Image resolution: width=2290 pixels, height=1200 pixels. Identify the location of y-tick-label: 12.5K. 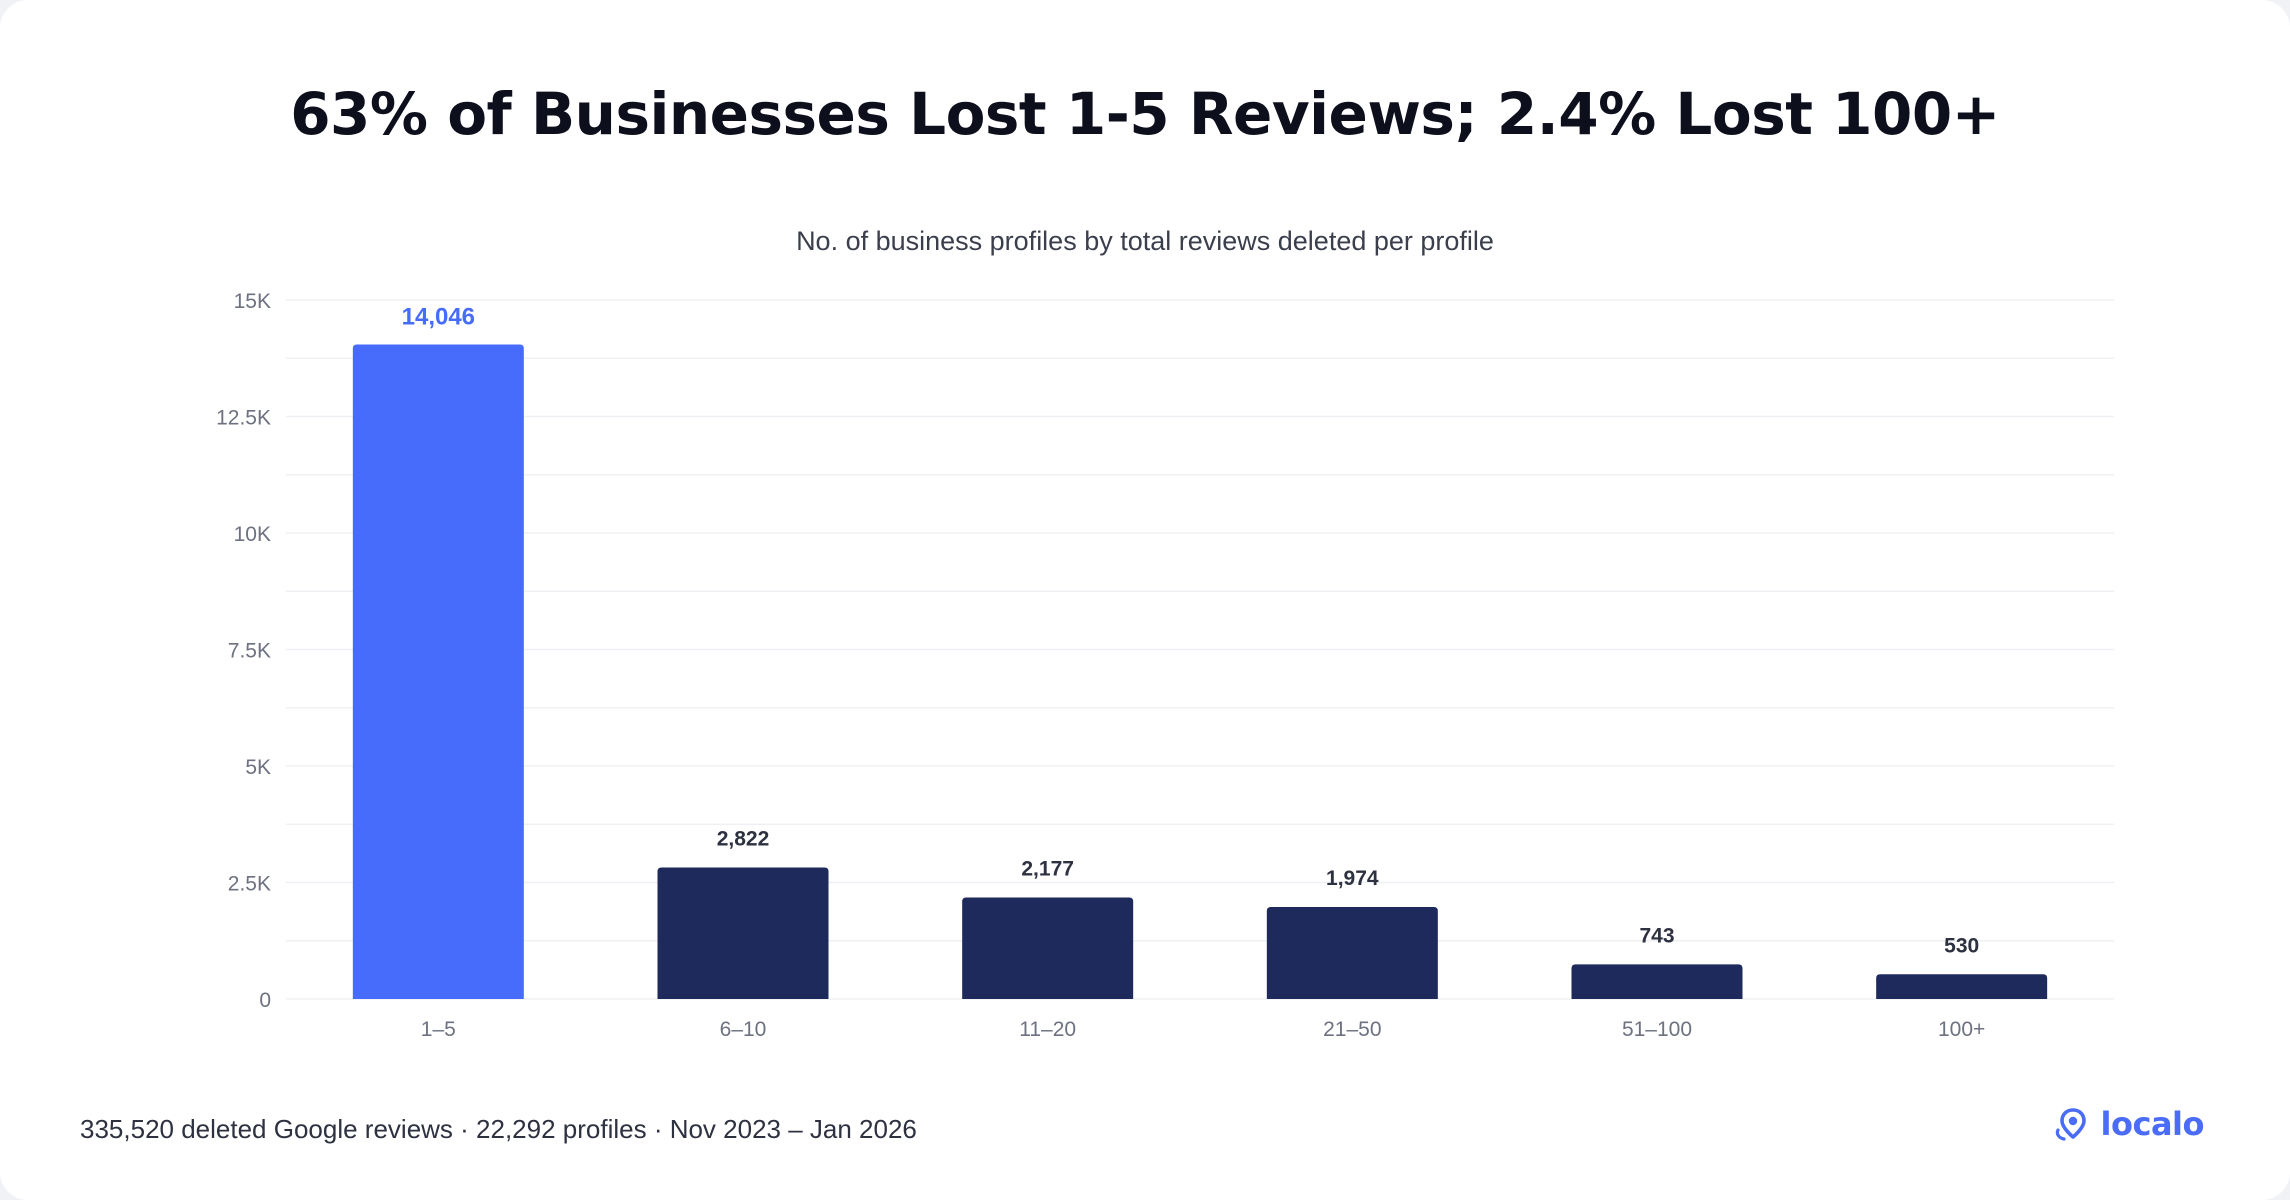
(243, 418).